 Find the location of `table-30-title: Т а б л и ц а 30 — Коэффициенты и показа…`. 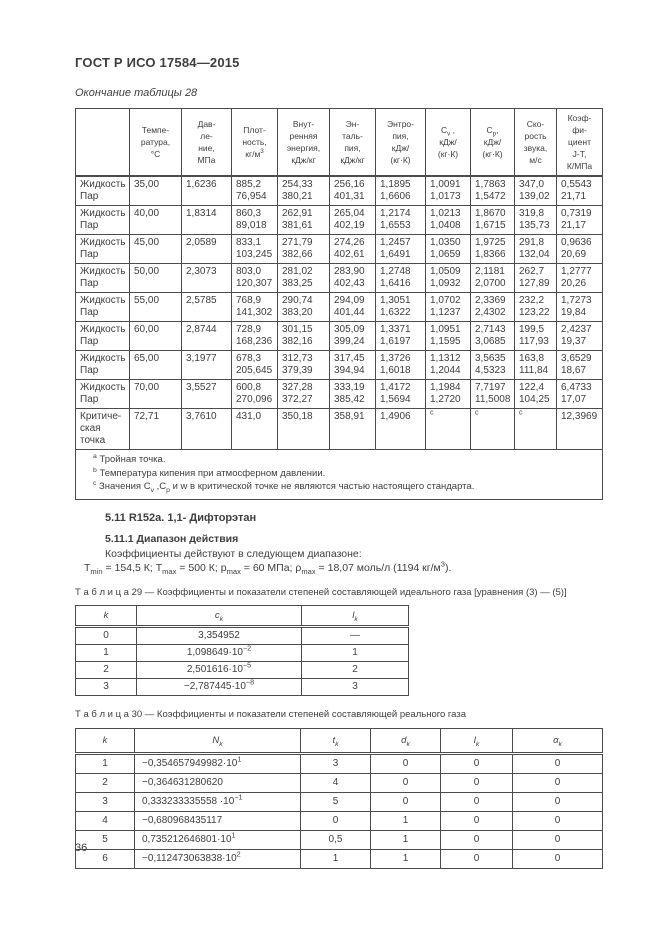

table-30-title: Т а б л и ц а 30 — Коэффициенты и показа… is located at coordinates (270, 714).